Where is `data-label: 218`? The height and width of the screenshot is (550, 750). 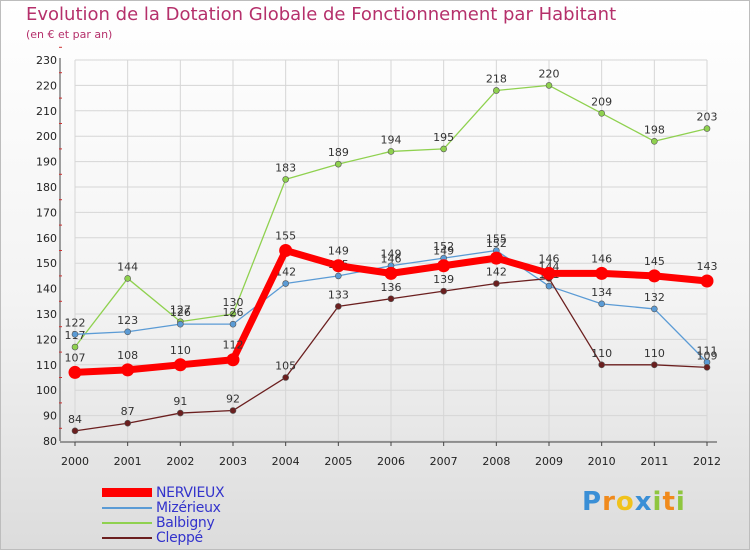
data-label: 218 is located at coordinates (496, 78).